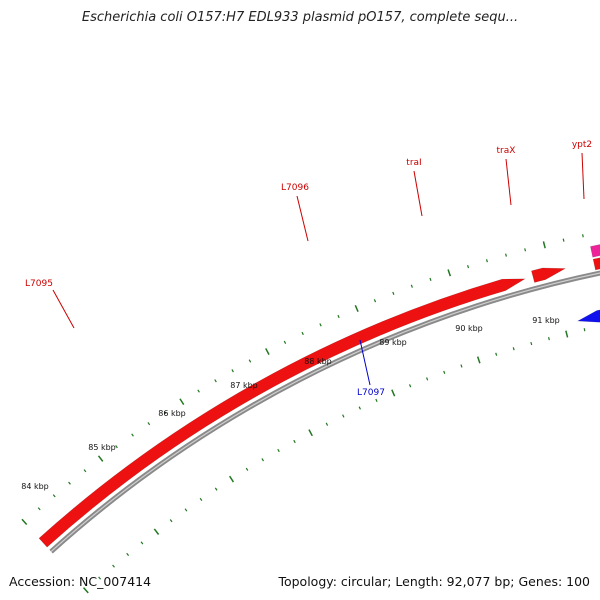  Describe the element at coordinates (318, 361) in the screenshot. I see `ruler-label-88kbp: 88 kbp` at that location.